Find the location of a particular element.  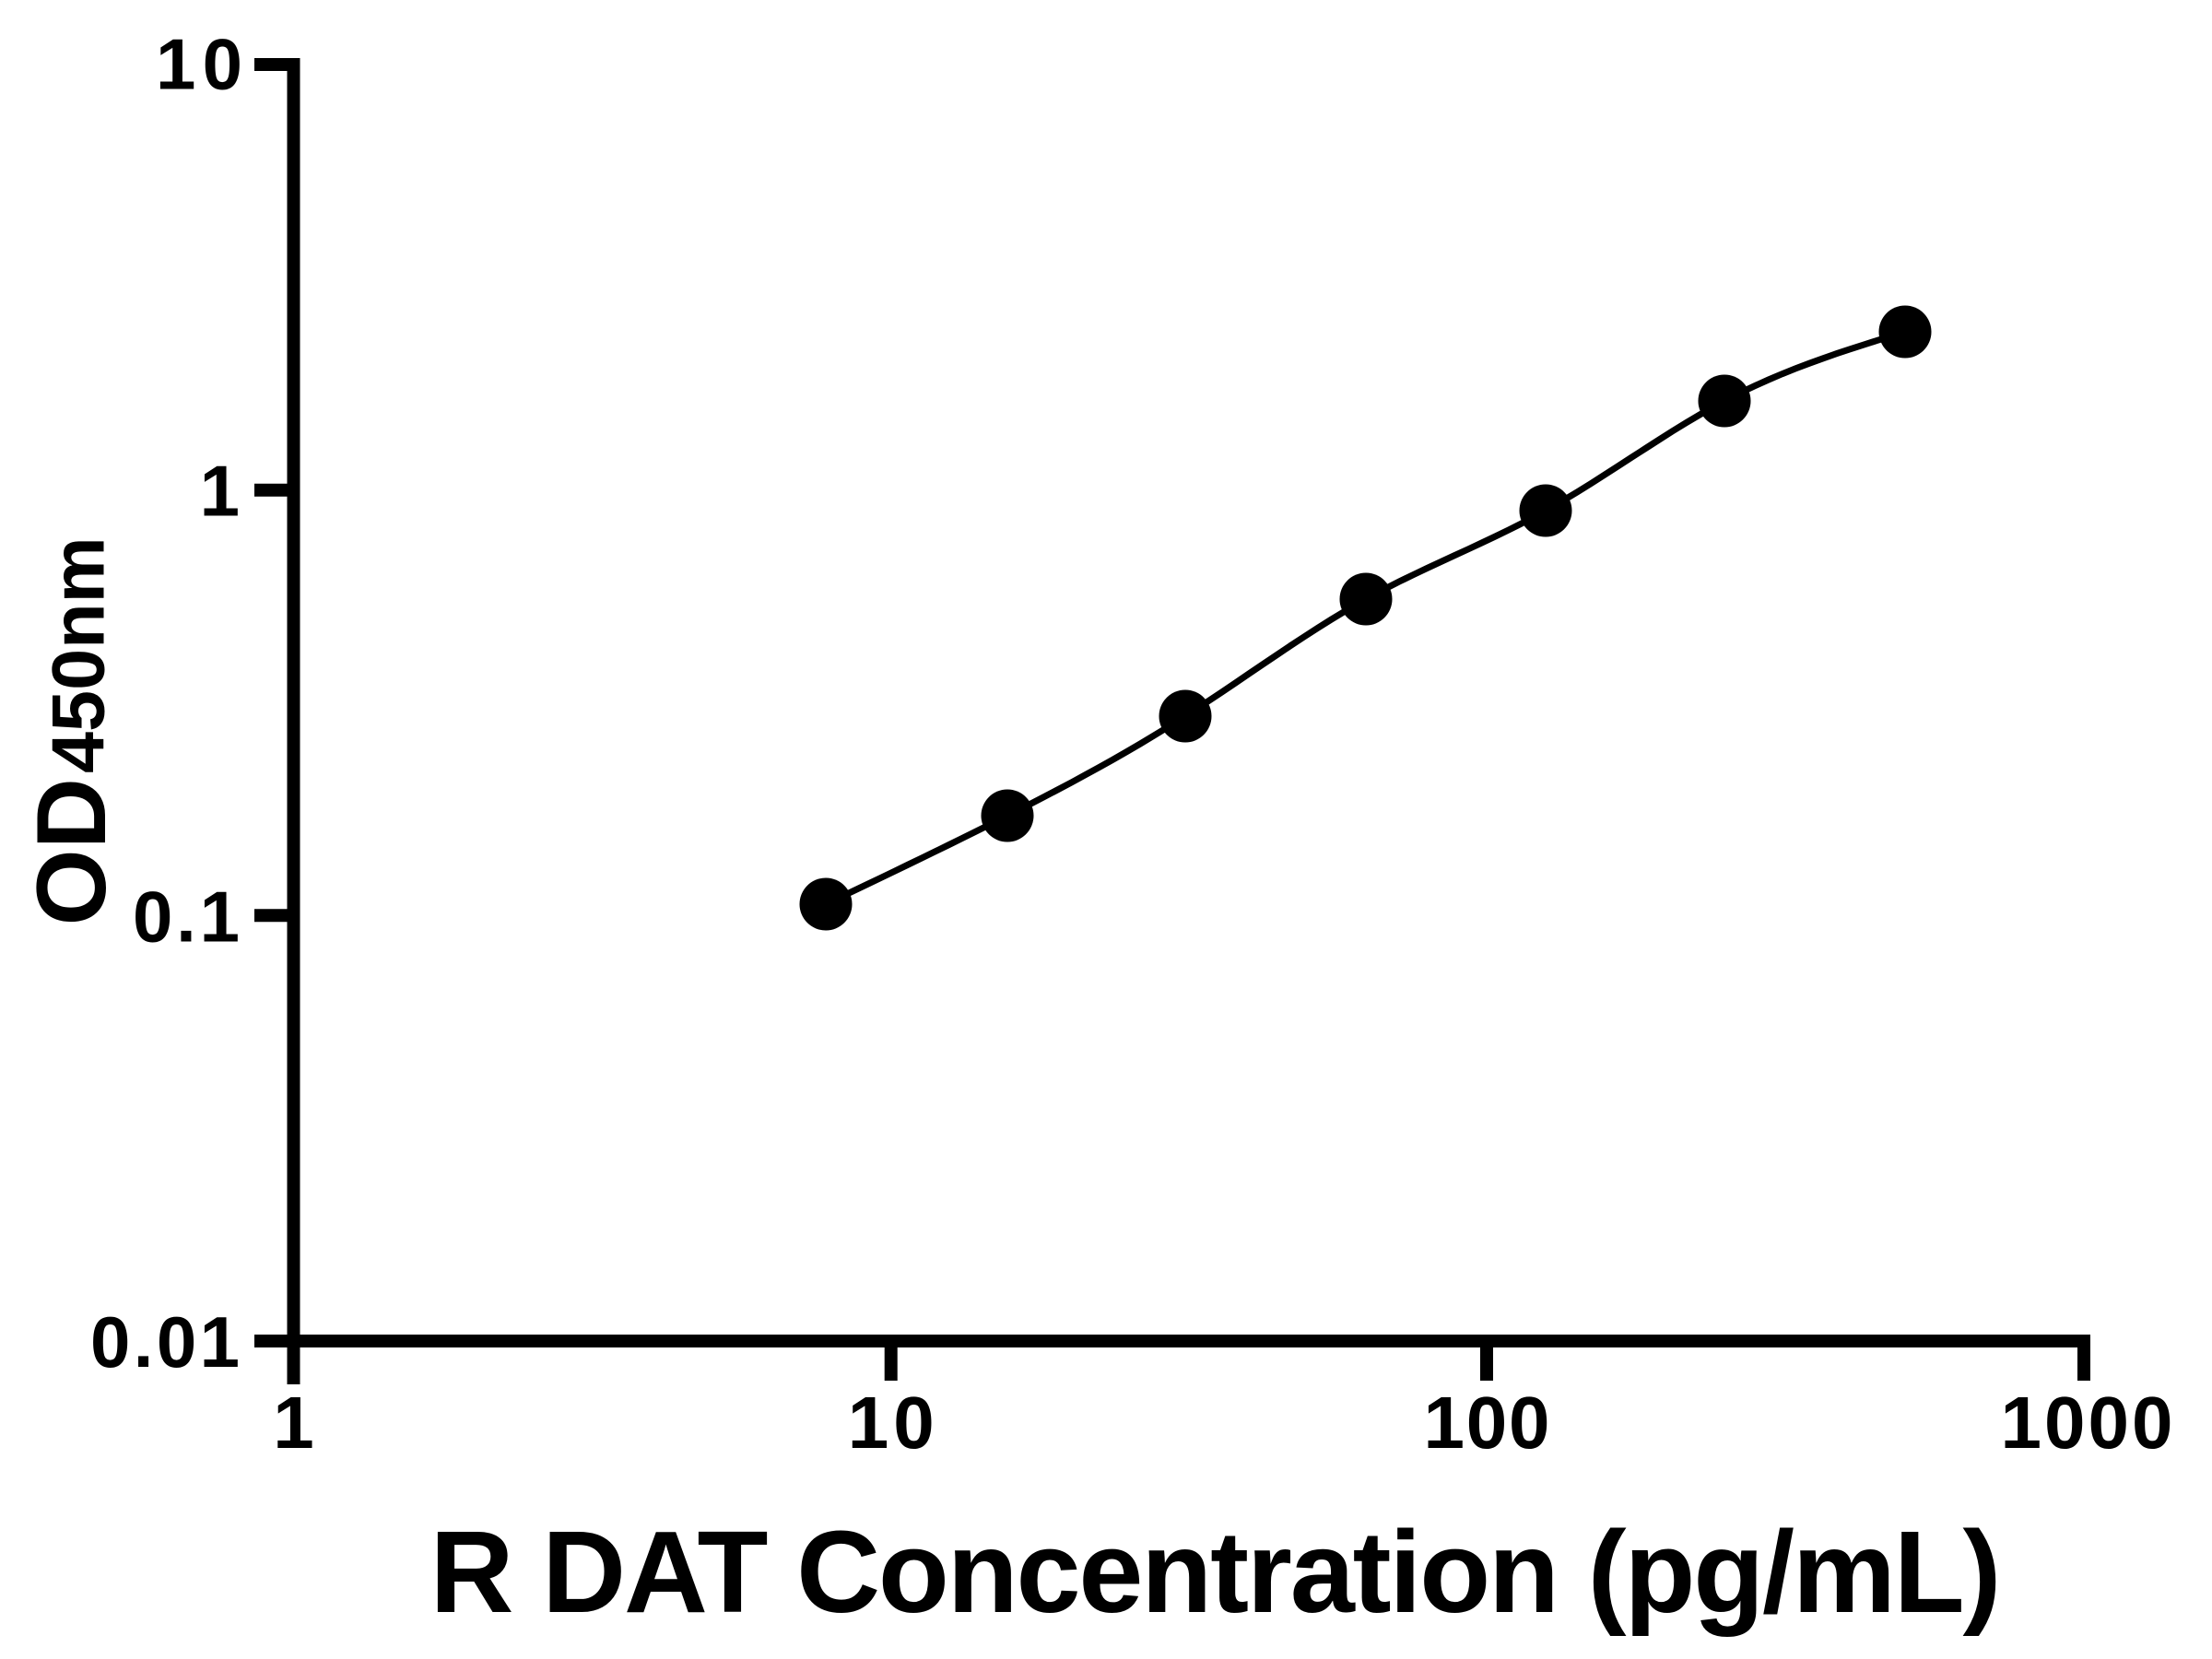

svg-text: OD is located at coordinates (71, 852).